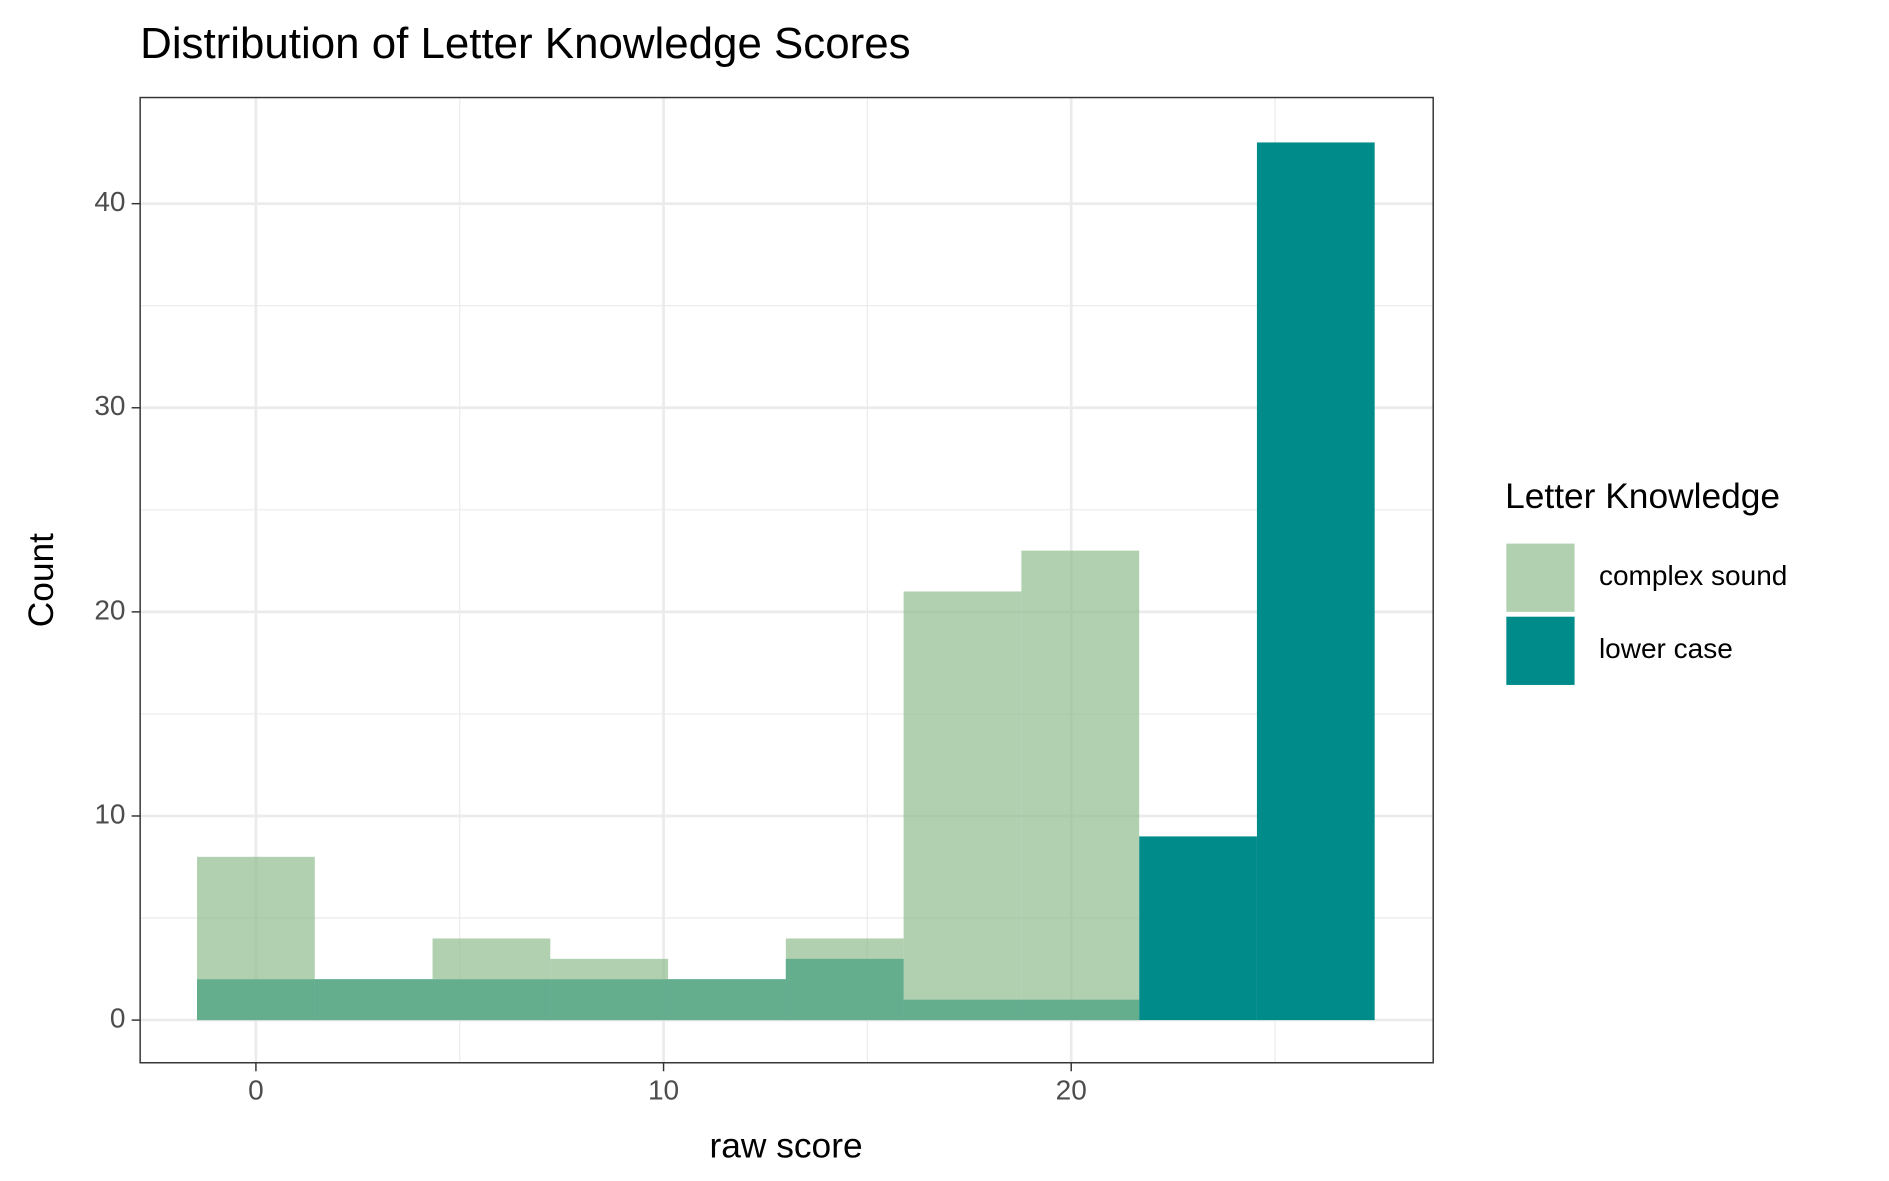 Image resolution: width=1889 pixels, height=1181 pixels. What do you see at coordinates (109, 201) in the screenshot?
I see `y-tick-label: 40` at bounding box center [109, 201].